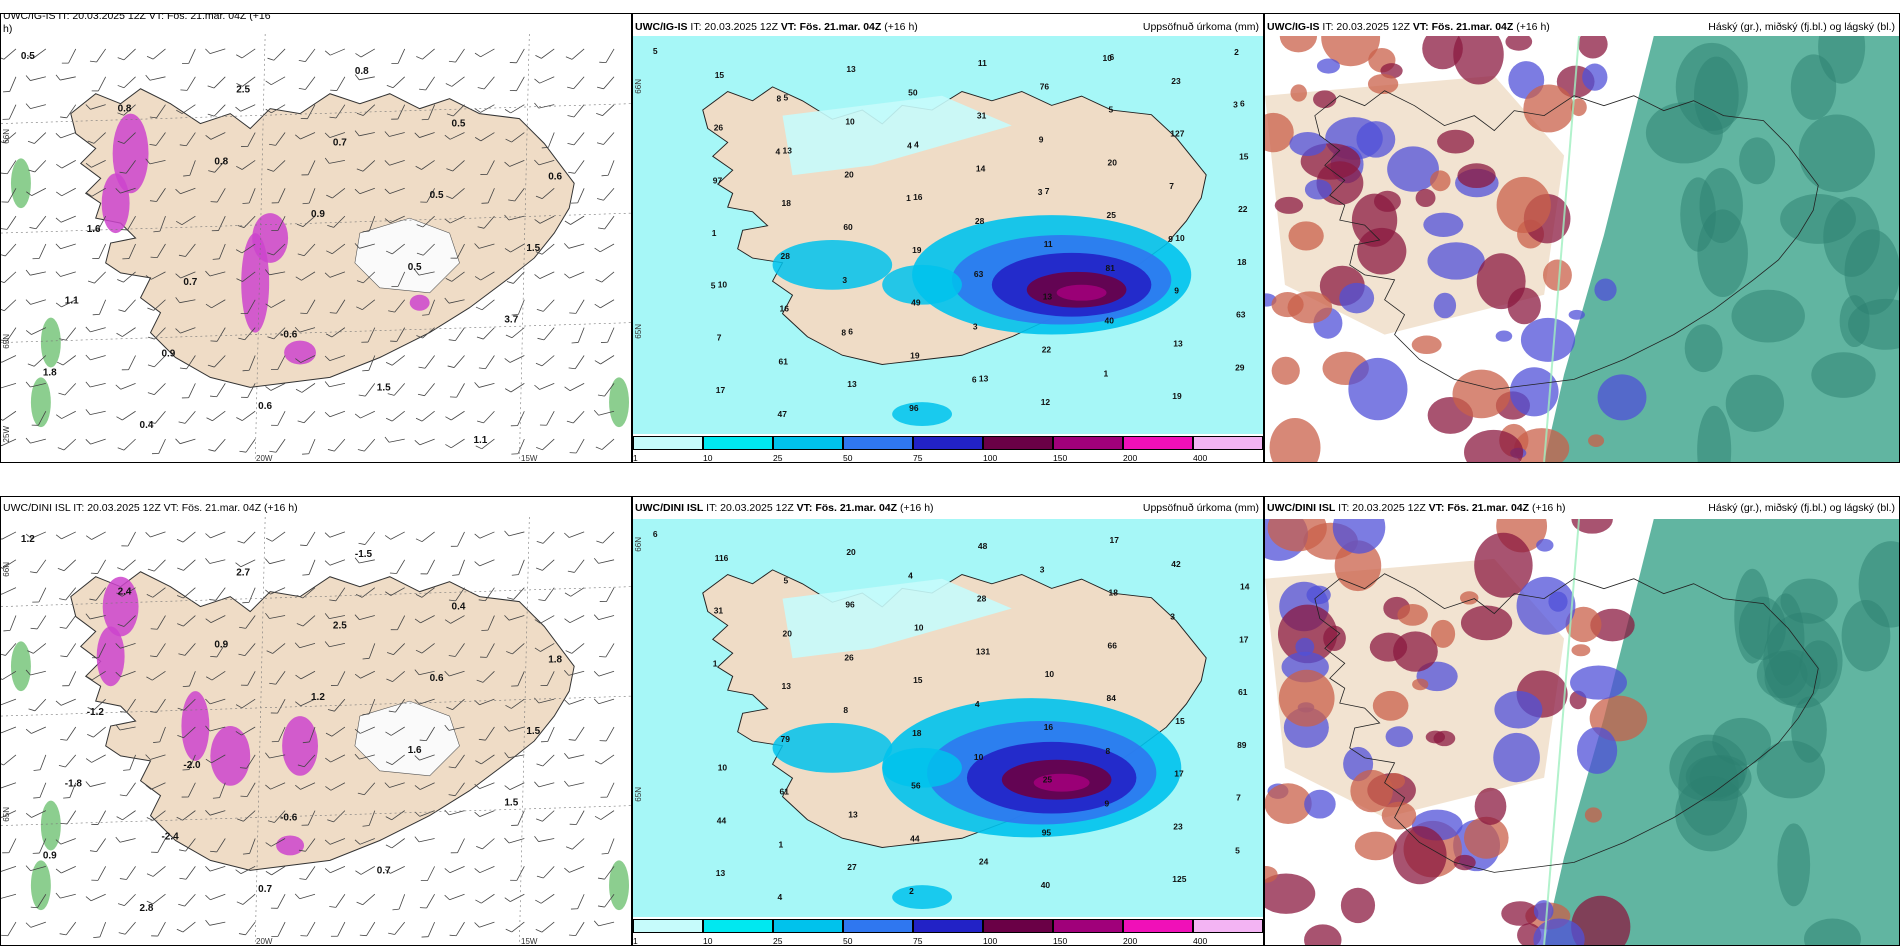 Image resolution: width=1900 pixels, height=950 pixels. I want to click on temp-label: 1.8, so click(50, 372).